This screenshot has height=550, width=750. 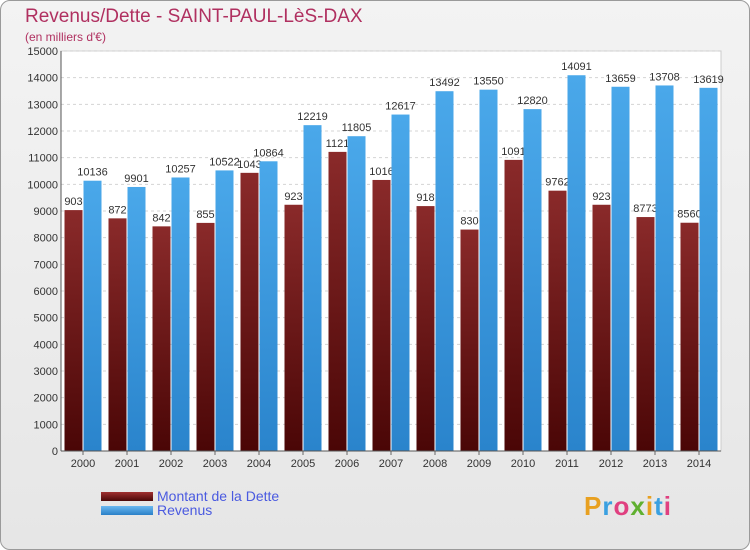 I want to click on data-label-debt: 842, so click(x=161, y=218).